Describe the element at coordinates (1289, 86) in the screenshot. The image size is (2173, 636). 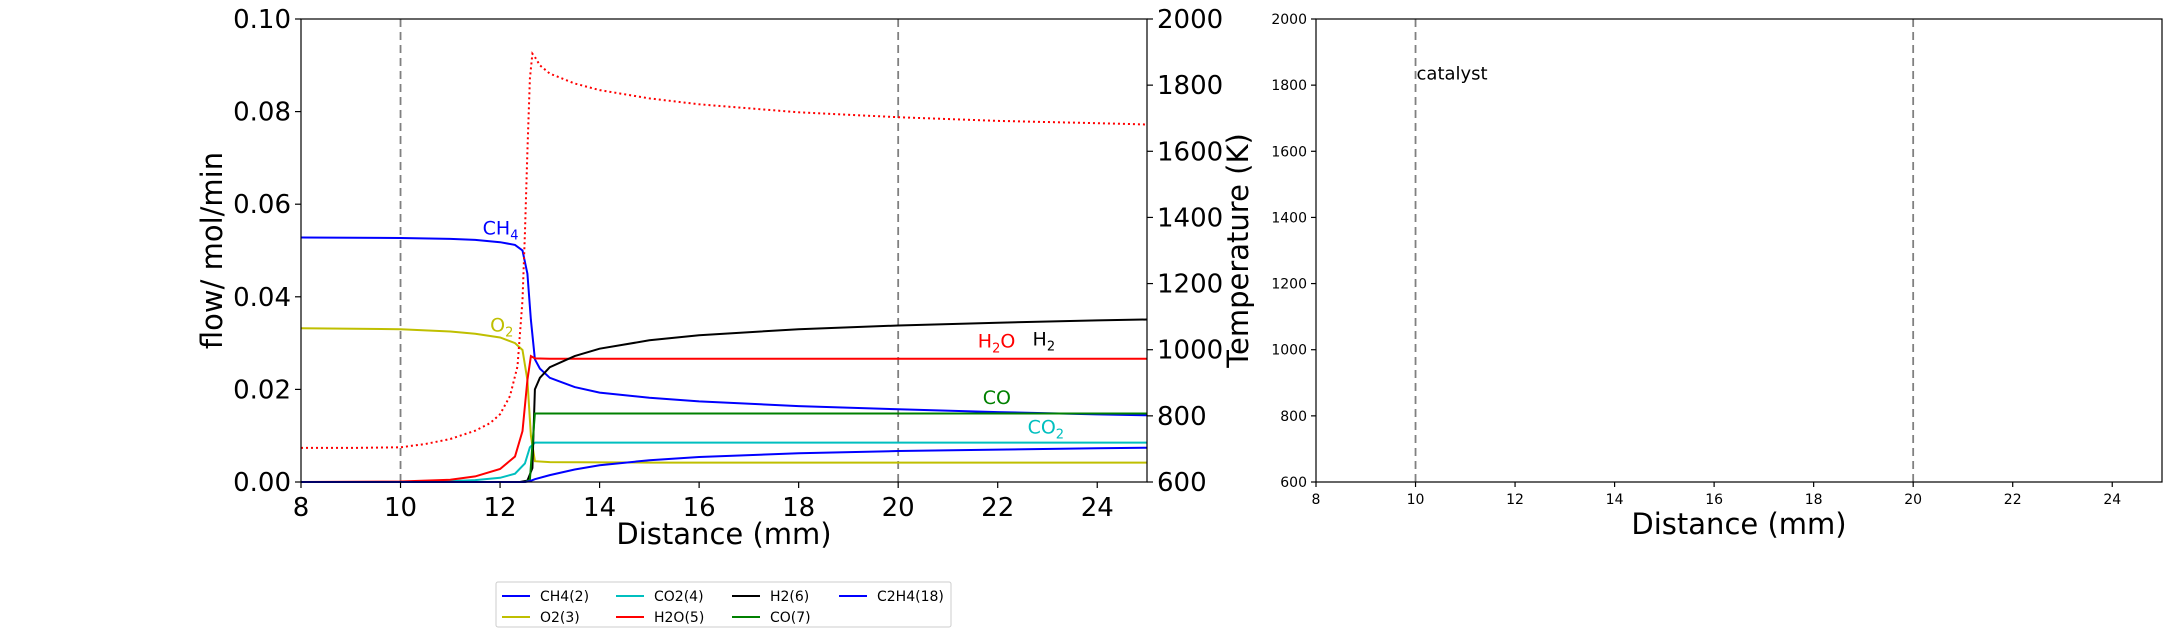
I see `y-tick-label: 1800` at that location.